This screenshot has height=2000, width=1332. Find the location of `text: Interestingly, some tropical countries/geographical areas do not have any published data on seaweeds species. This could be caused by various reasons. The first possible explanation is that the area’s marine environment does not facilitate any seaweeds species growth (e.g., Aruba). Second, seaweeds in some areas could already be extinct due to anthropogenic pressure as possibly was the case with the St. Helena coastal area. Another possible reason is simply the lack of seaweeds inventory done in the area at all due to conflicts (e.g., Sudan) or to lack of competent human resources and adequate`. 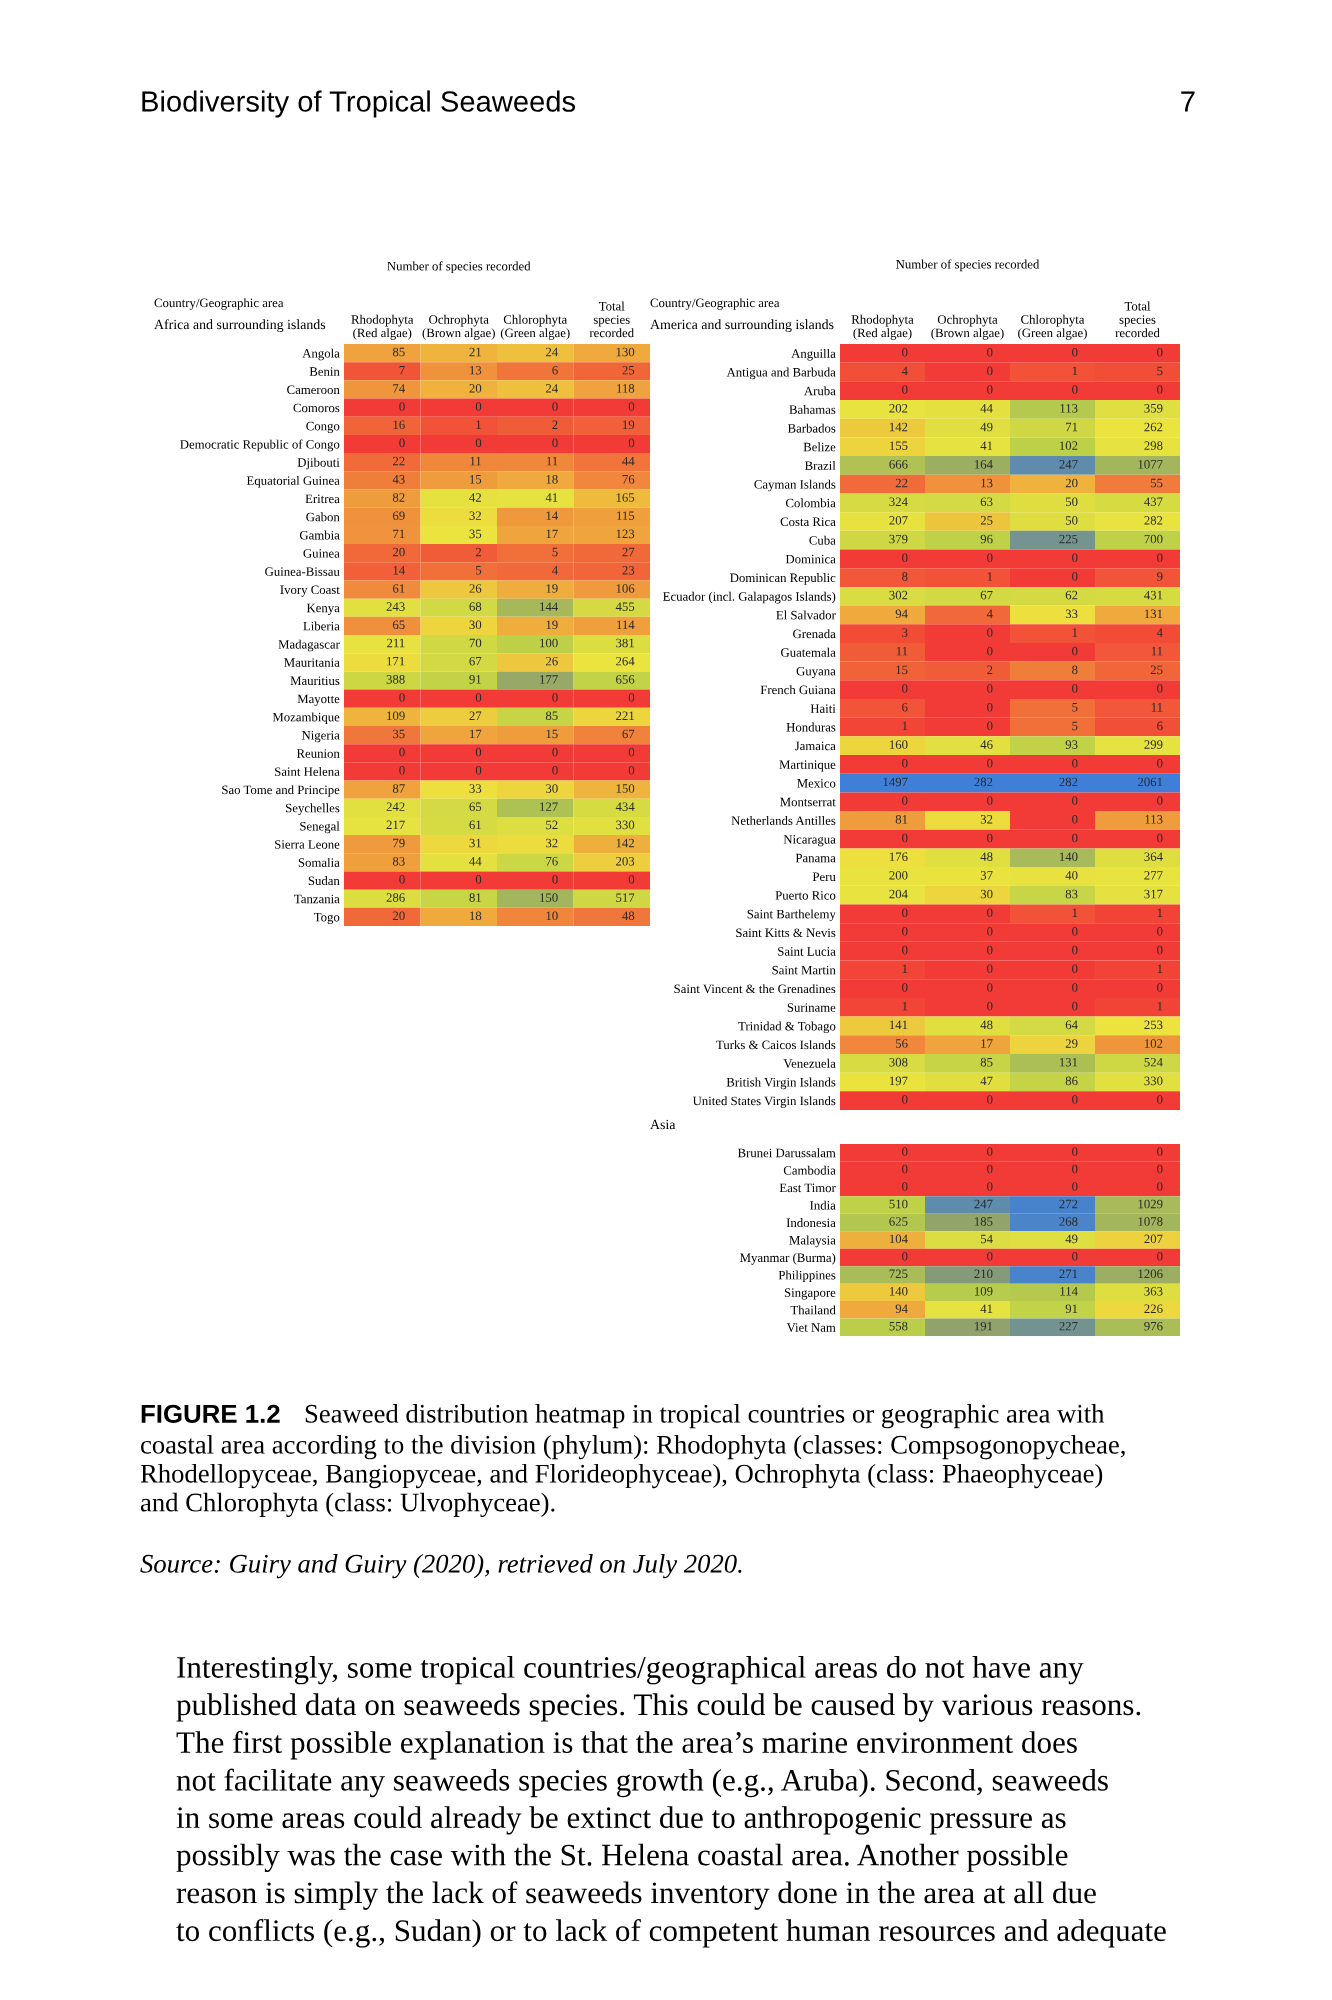

text: Interestingly, some tropical countries/geographical areas do not have any published data on seaweeds species. This could be caused by various reasons. The first possible explanation is that the area’s marine environment does not facilitate any seaweeds species growth (e.g., Aruba). Second, seaweeds in some areas could already be extinct due to anthropogenic pressure as possibly was the case with the St. Helena coastal area. Another possible reason is simply the lack of seaweeds inventory done in the area at all due to conflicts (e.g., Sudan) or to lack of competent human resources and adequate is located at coordinates (671, 1802).